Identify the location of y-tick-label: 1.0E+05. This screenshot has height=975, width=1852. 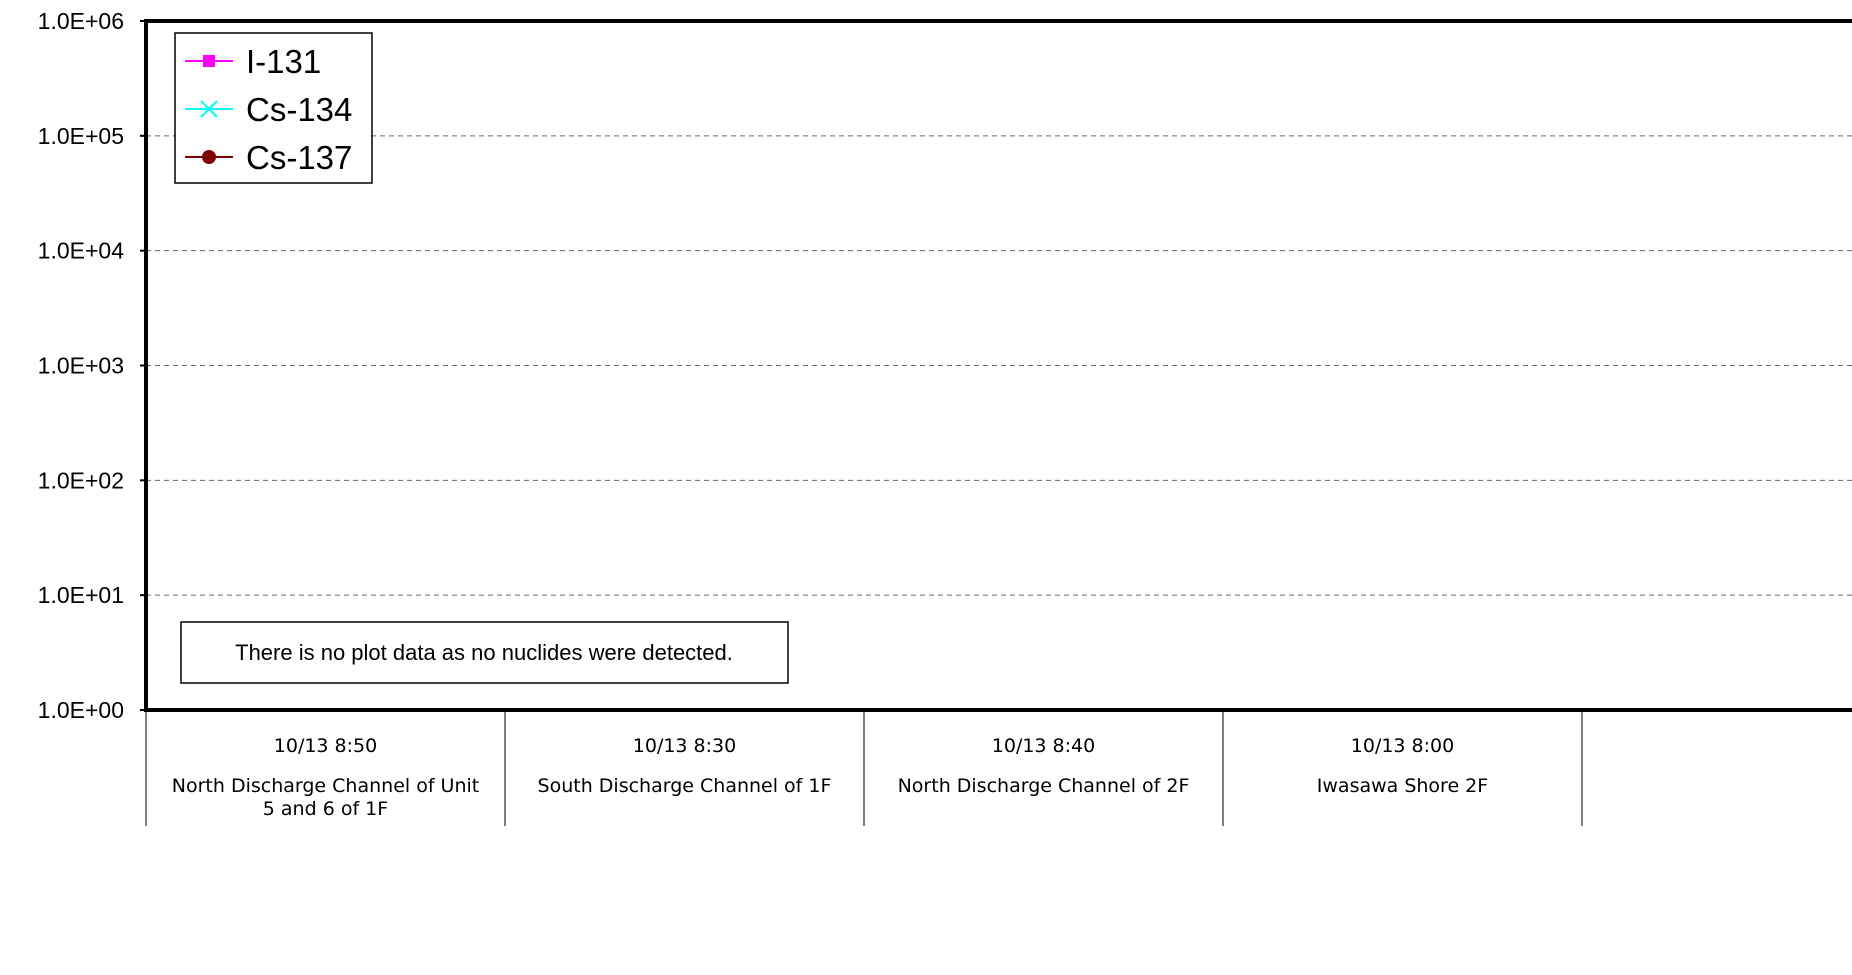
(81, 136).